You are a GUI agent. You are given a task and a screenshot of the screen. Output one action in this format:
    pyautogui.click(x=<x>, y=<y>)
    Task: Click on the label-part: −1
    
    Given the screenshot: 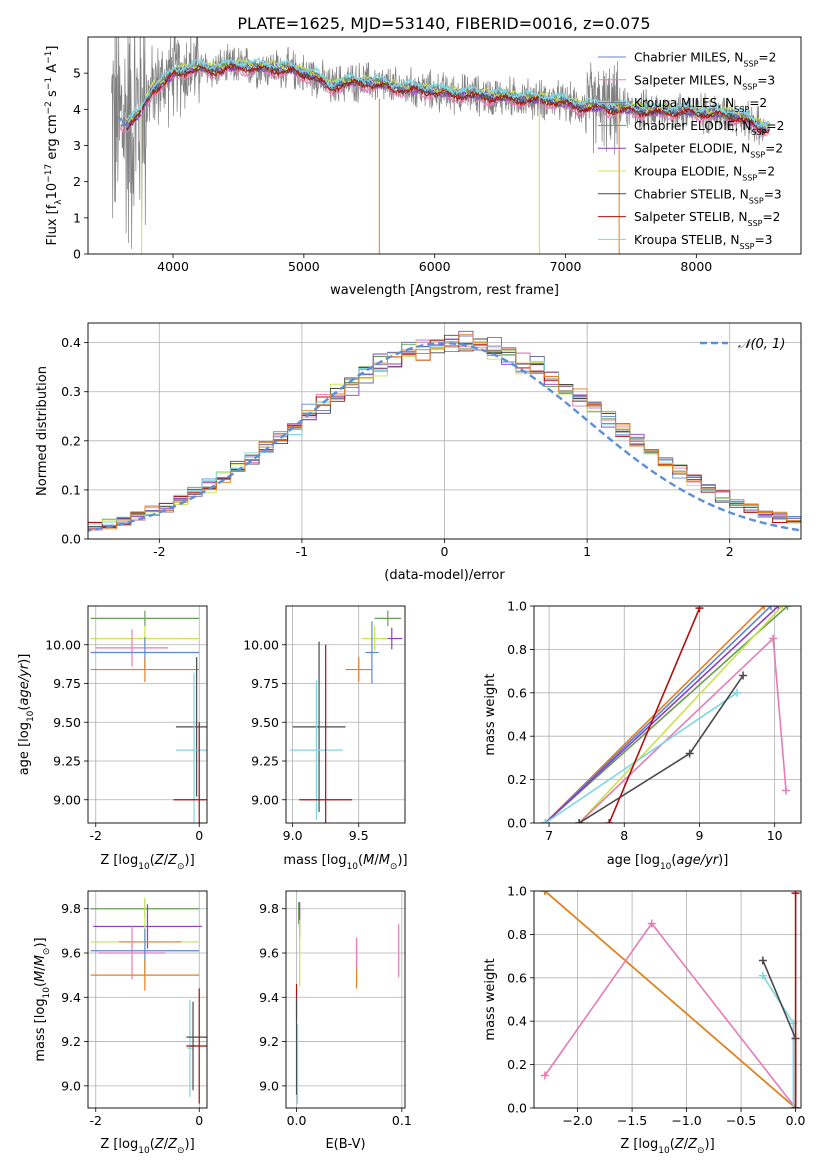 What is the action you would take?
    pyautogui.click(x=49, y=83)
    